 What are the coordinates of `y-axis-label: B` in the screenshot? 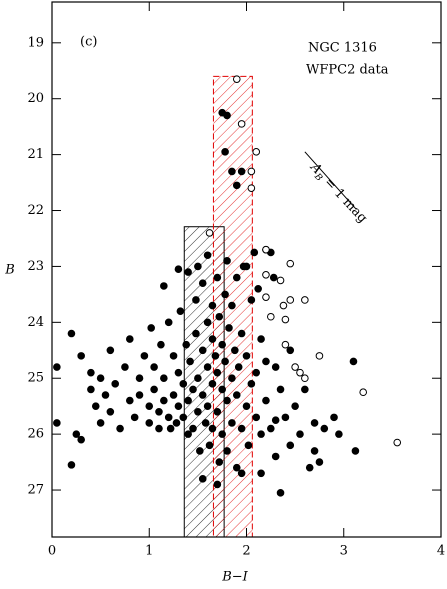 It's located at (9, 270).